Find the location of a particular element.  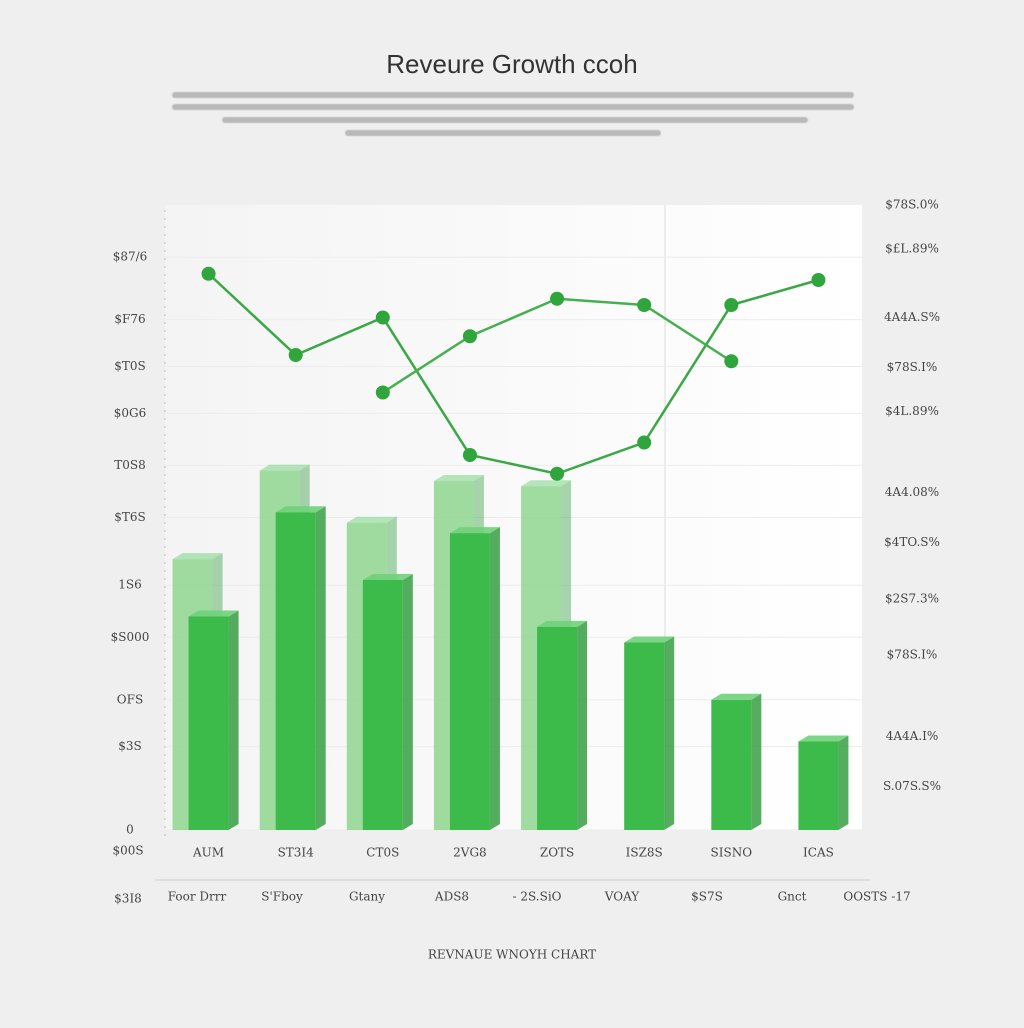

y-tick-label: OFS is located at coordinates (130, 699).